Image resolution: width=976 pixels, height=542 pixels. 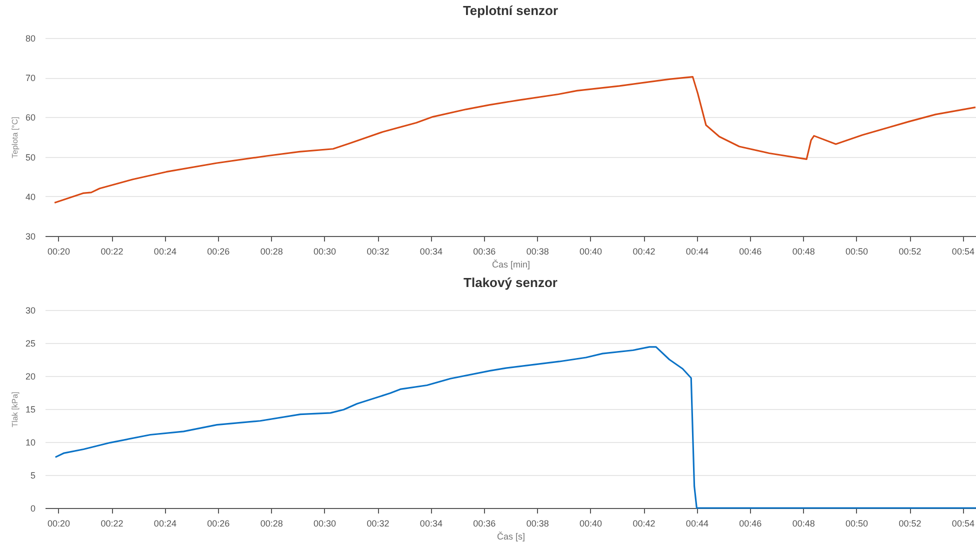 I want to click on y-tick-label: 20, so click(x=30, y=377).